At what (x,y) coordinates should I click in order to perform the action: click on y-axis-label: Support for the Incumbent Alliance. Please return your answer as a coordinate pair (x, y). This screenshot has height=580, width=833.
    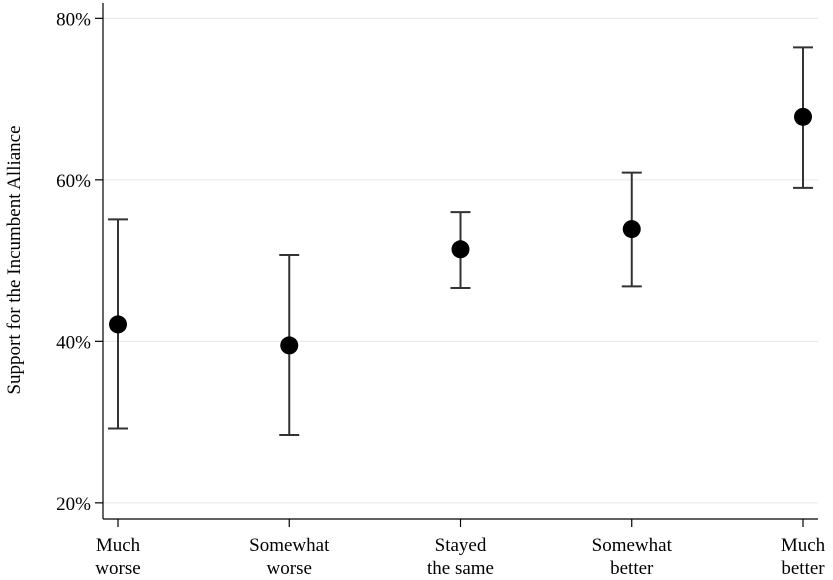
    Looking at the image, I should click on (14, 259).